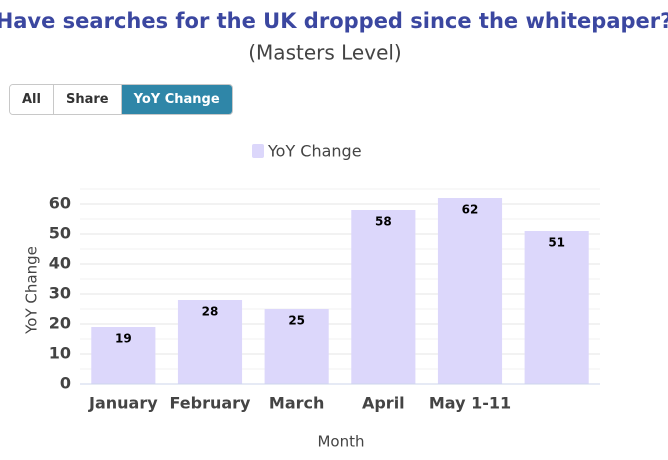 Image resolution: width=668 pixels, height=460 pixels. Describe the element at coordinates (314, 151) in the screenshot. I see `legend-label: YoY Change` at that location.